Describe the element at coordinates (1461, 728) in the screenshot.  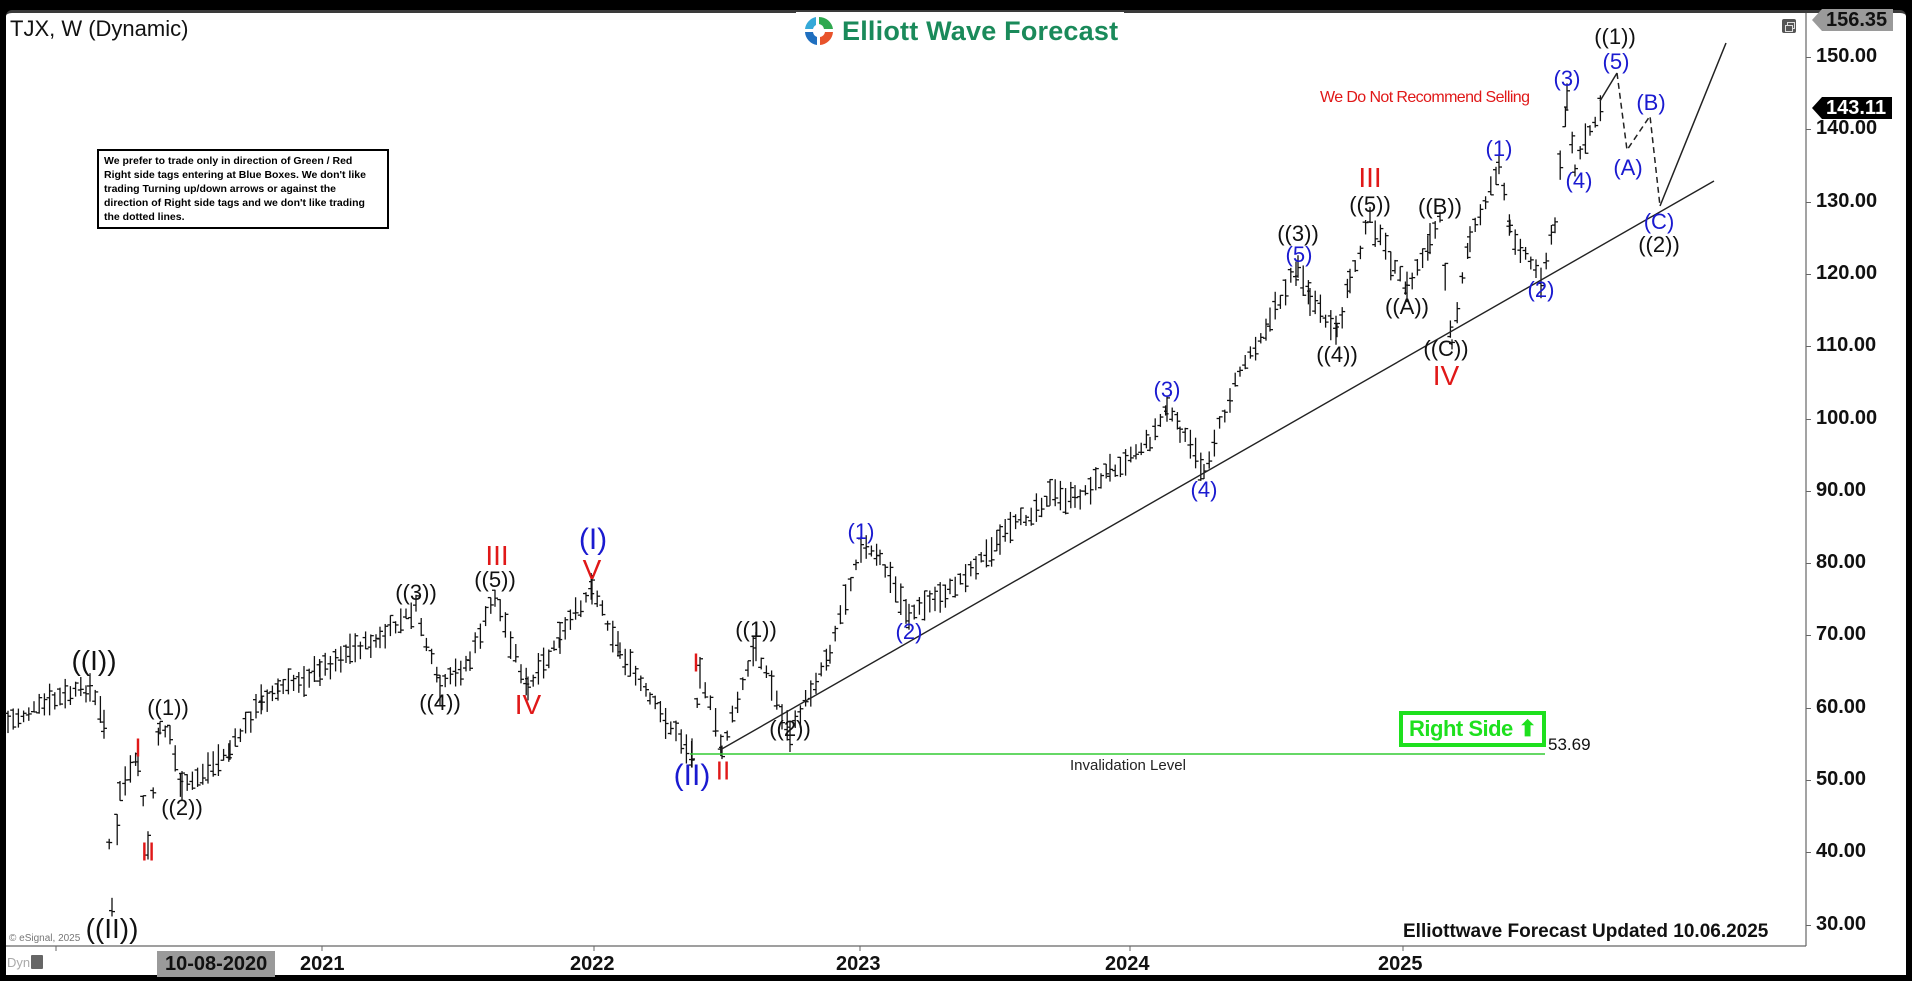
I see `right-side-label: Right Side` at that location.